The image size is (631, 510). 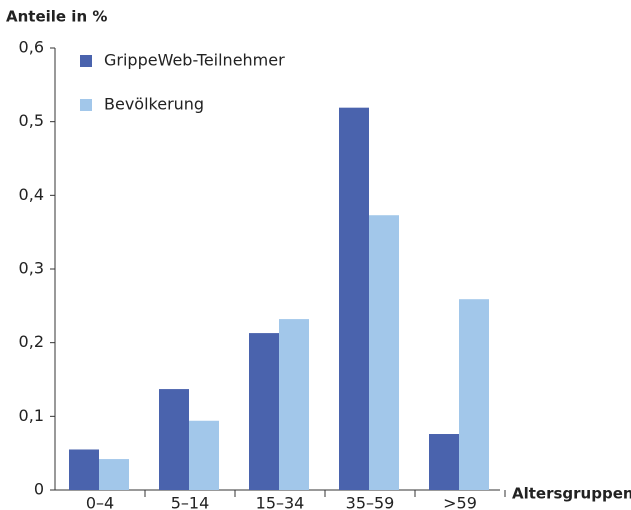 What do you see at coordinates (190, 502) in the screenshot?
I see `x-tick-label: 5–14` at bounding box center [190, 502].